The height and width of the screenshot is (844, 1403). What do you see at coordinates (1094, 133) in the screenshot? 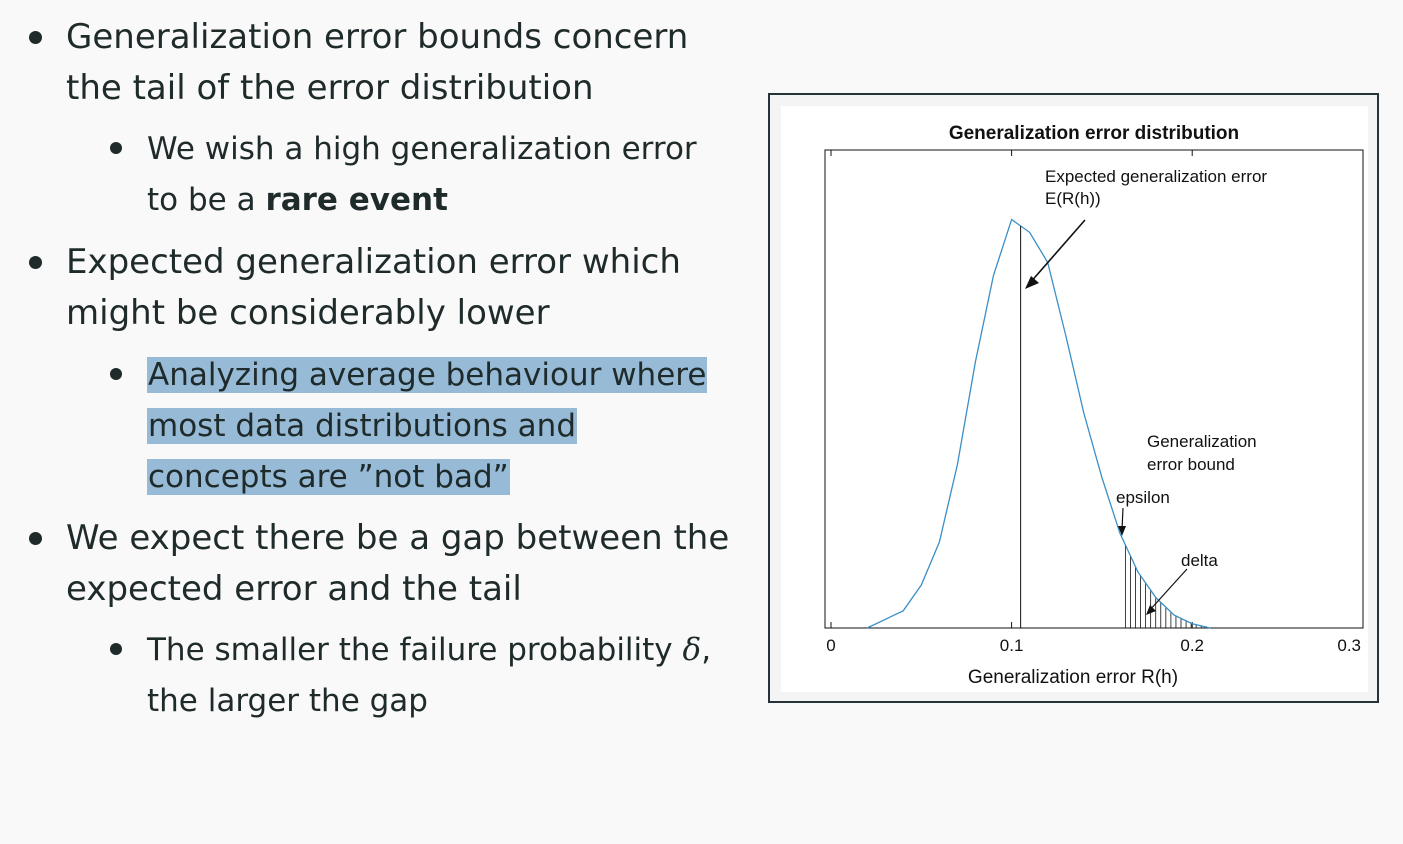
I see `chart-title: Generalization error distribution` at bounding box center [1094, 133].